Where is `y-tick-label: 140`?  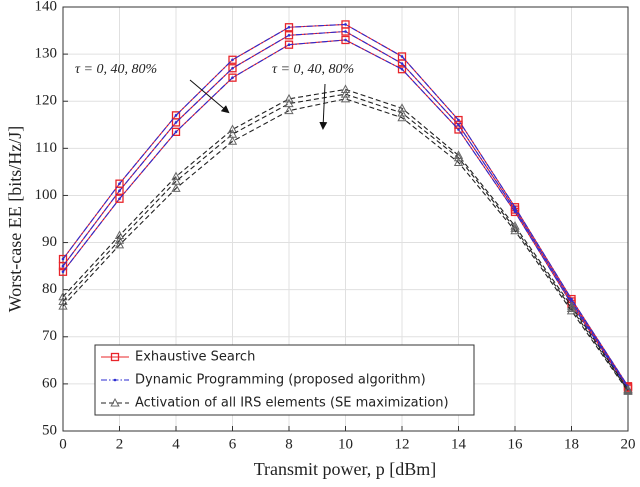
y-tick-label: 140 is located at coordinates (46, 7).